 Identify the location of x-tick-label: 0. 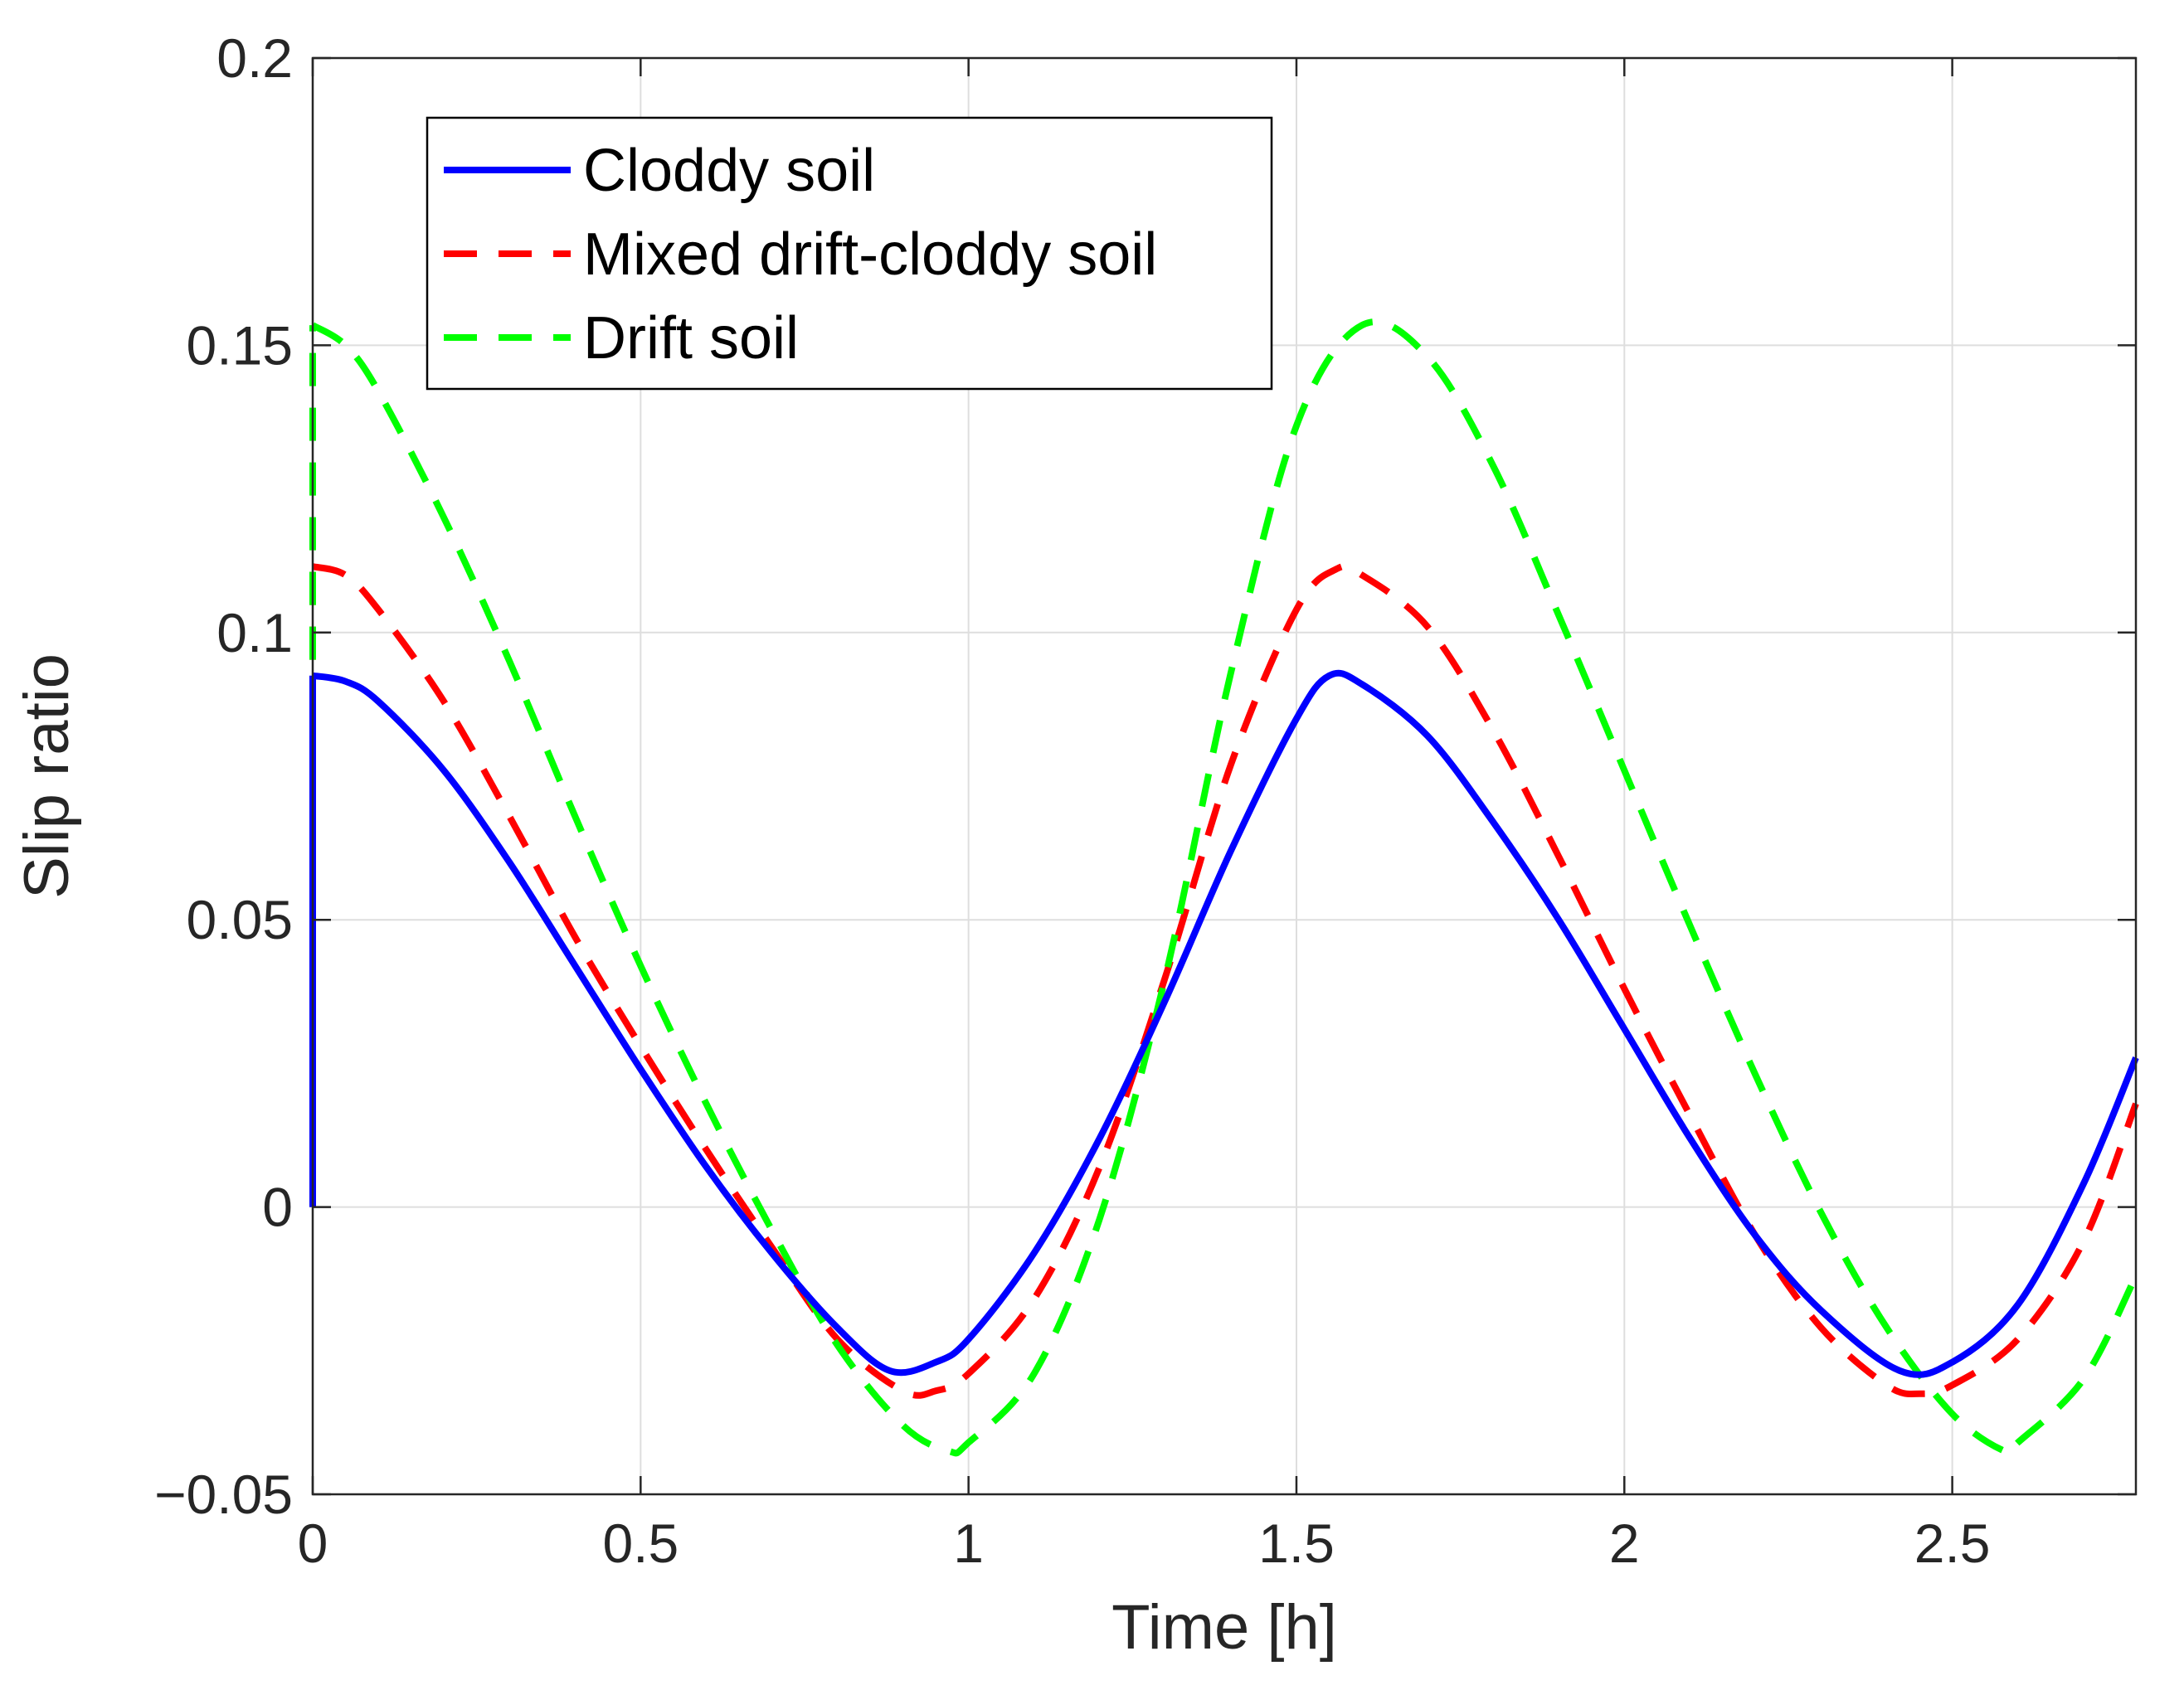
(313, 1543).